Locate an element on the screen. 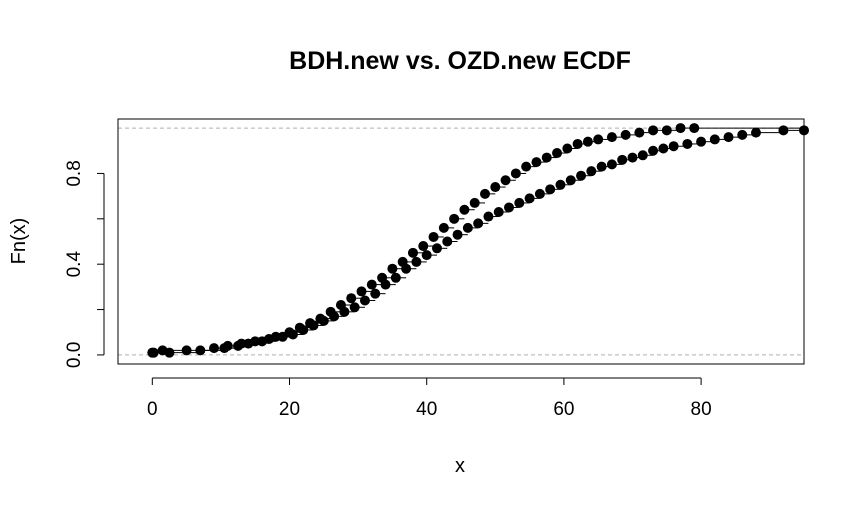 The height and width of the screenshot is (515, 865). x-axis-label: x is located at coordinates (460, 466).